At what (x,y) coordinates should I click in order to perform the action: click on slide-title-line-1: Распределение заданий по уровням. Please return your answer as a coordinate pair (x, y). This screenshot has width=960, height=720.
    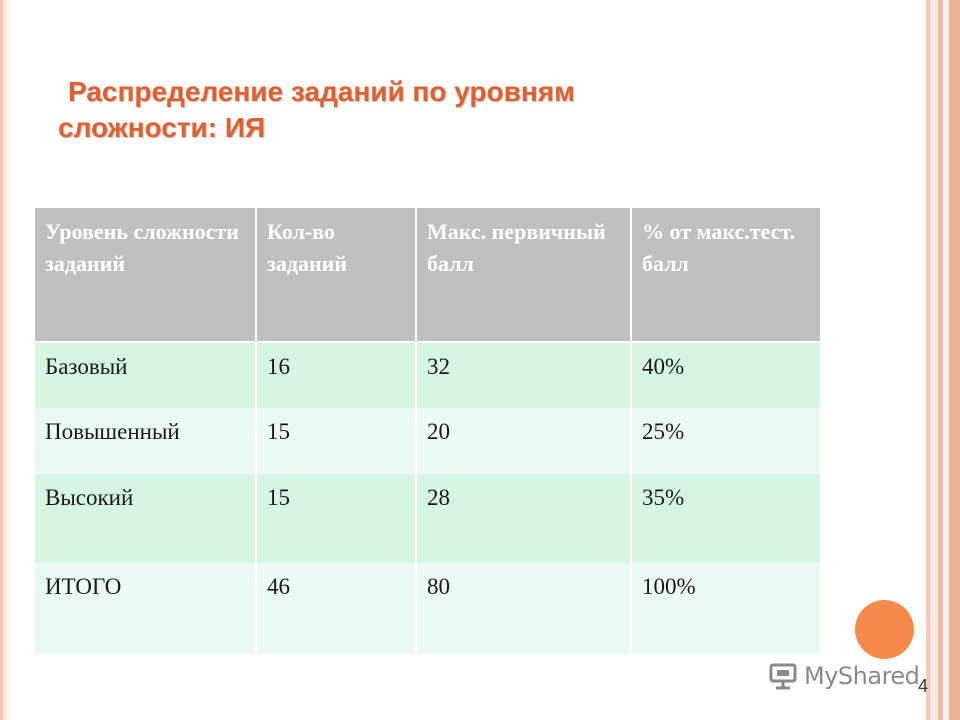
    Looking at the image, I should click on (321, 91).